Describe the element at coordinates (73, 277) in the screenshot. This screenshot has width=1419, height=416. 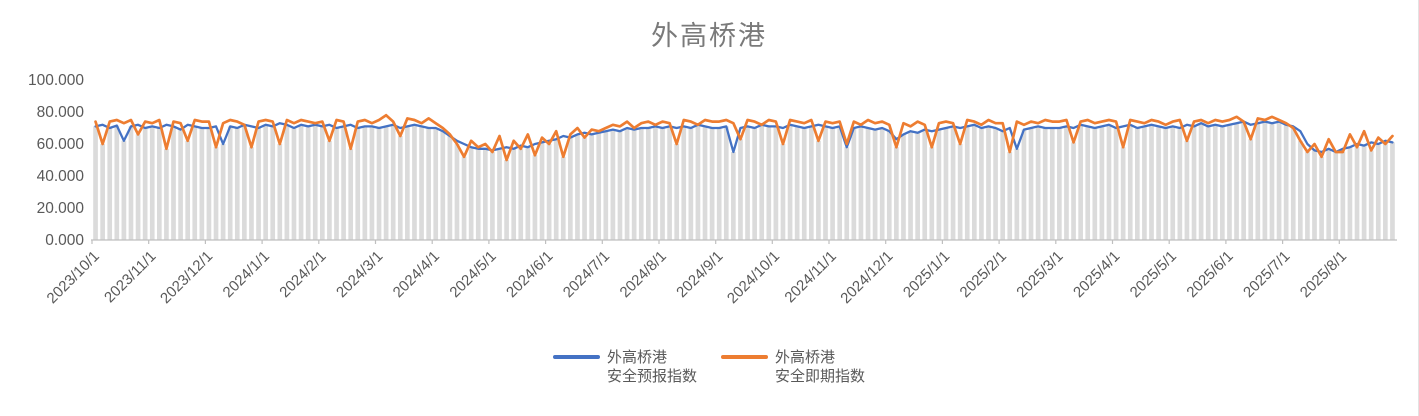
I see `x-axis-tick-label: 2023/10/1` at that location.